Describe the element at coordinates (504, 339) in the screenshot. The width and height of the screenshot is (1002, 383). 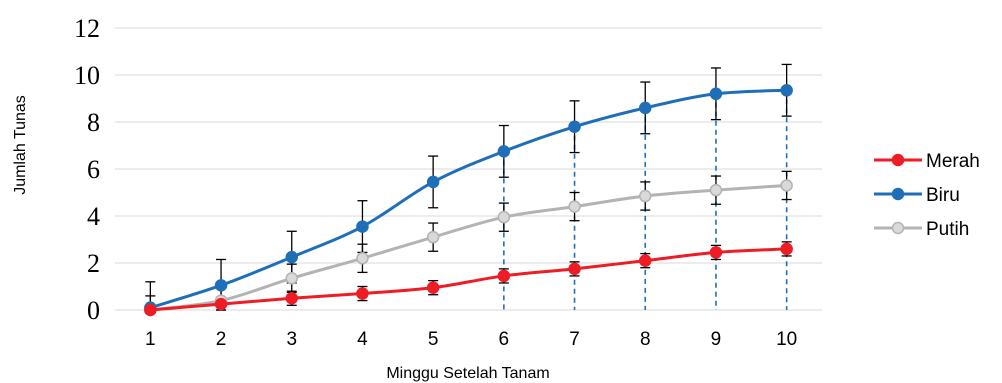
I see `x-tick-label: 6` at that location.